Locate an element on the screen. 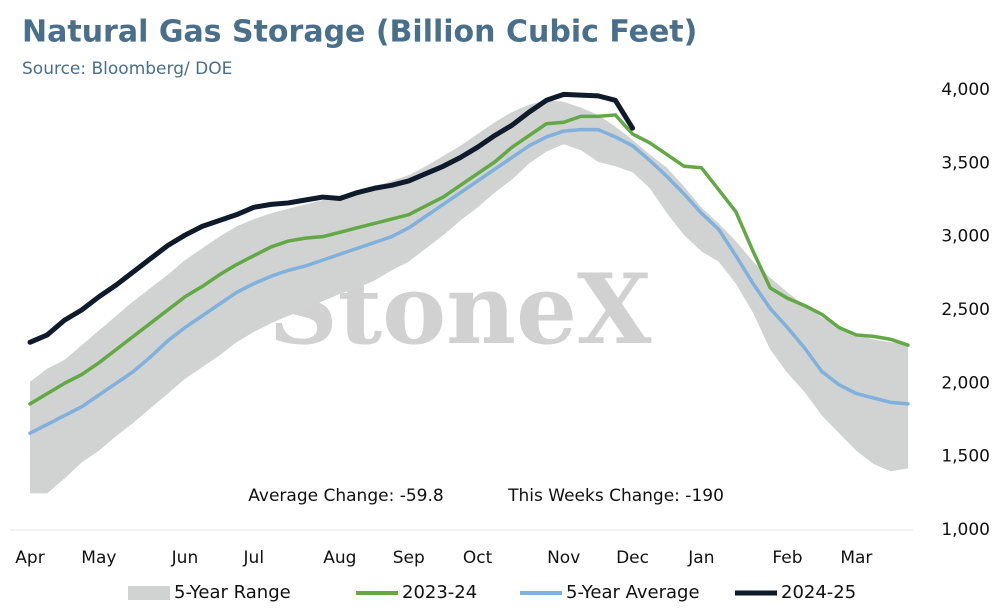 This screenshot has height=614, width=994. legend-label: 5-Year Range is located at coordinates (232, 592).